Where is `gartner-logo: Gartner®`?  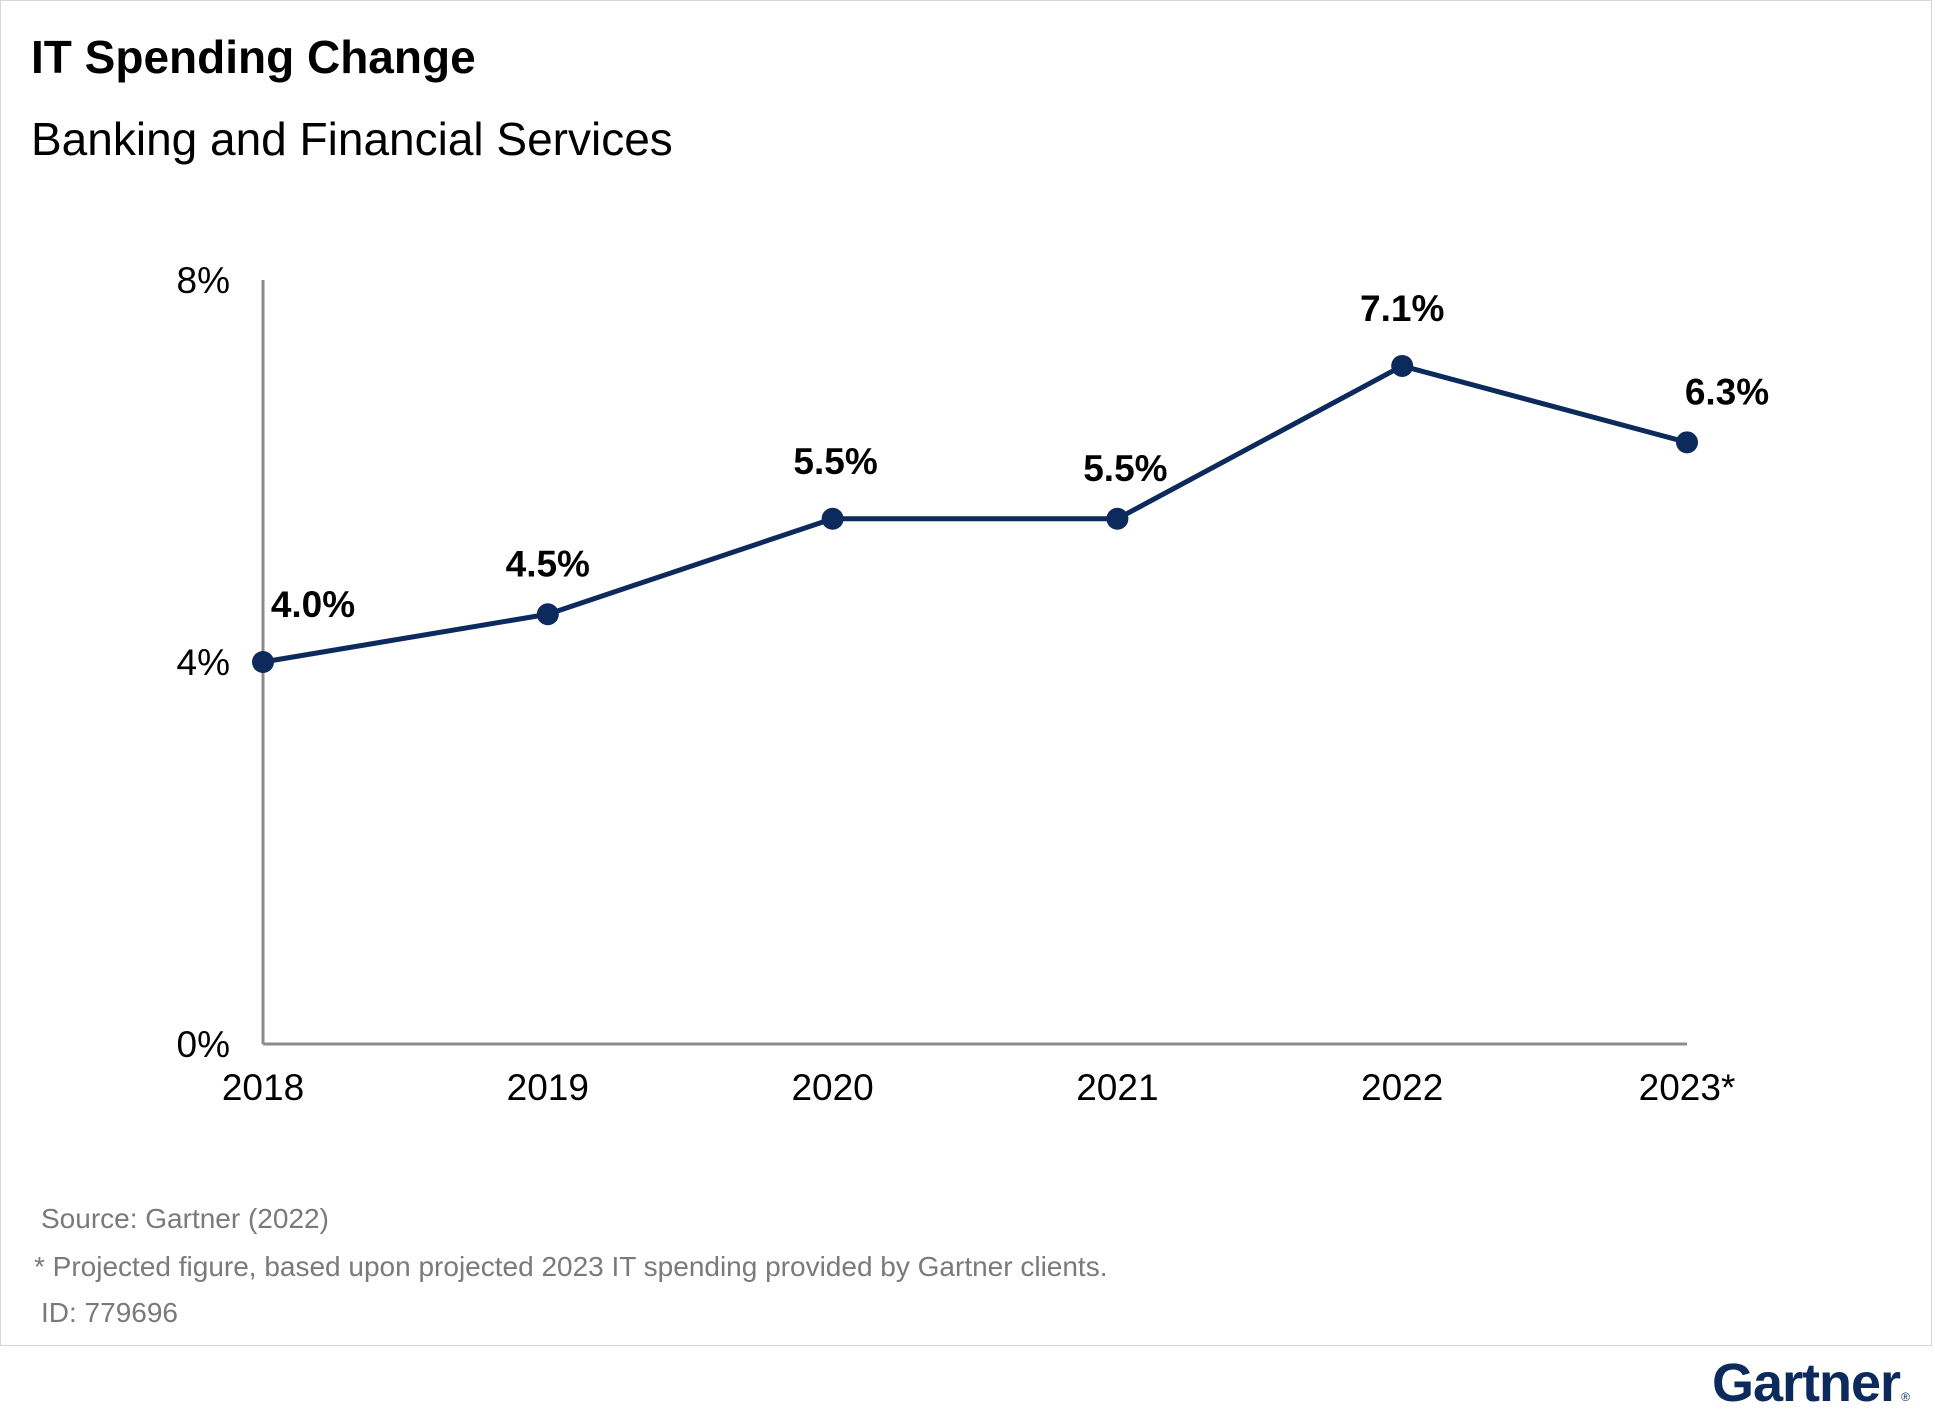
gartner-logo: Gartner® is located at coordinates (1811, 1383).